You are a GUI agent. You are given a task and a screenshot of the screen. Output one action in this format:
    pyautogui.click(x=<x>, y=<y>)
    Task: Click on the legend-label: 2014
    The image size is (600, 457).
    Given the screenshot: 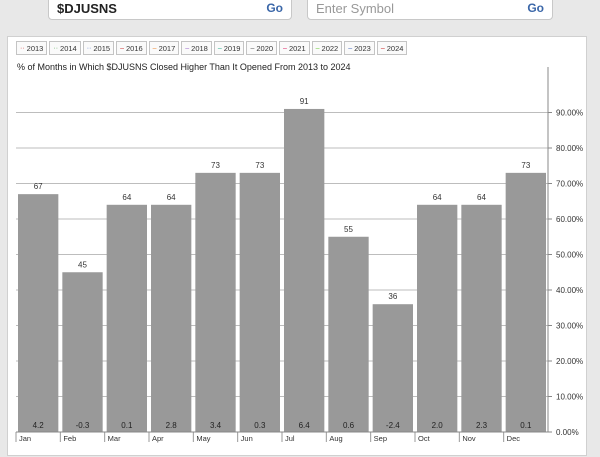 What is the action you would take?
    pyautogui.click(x=68, y=48)
    